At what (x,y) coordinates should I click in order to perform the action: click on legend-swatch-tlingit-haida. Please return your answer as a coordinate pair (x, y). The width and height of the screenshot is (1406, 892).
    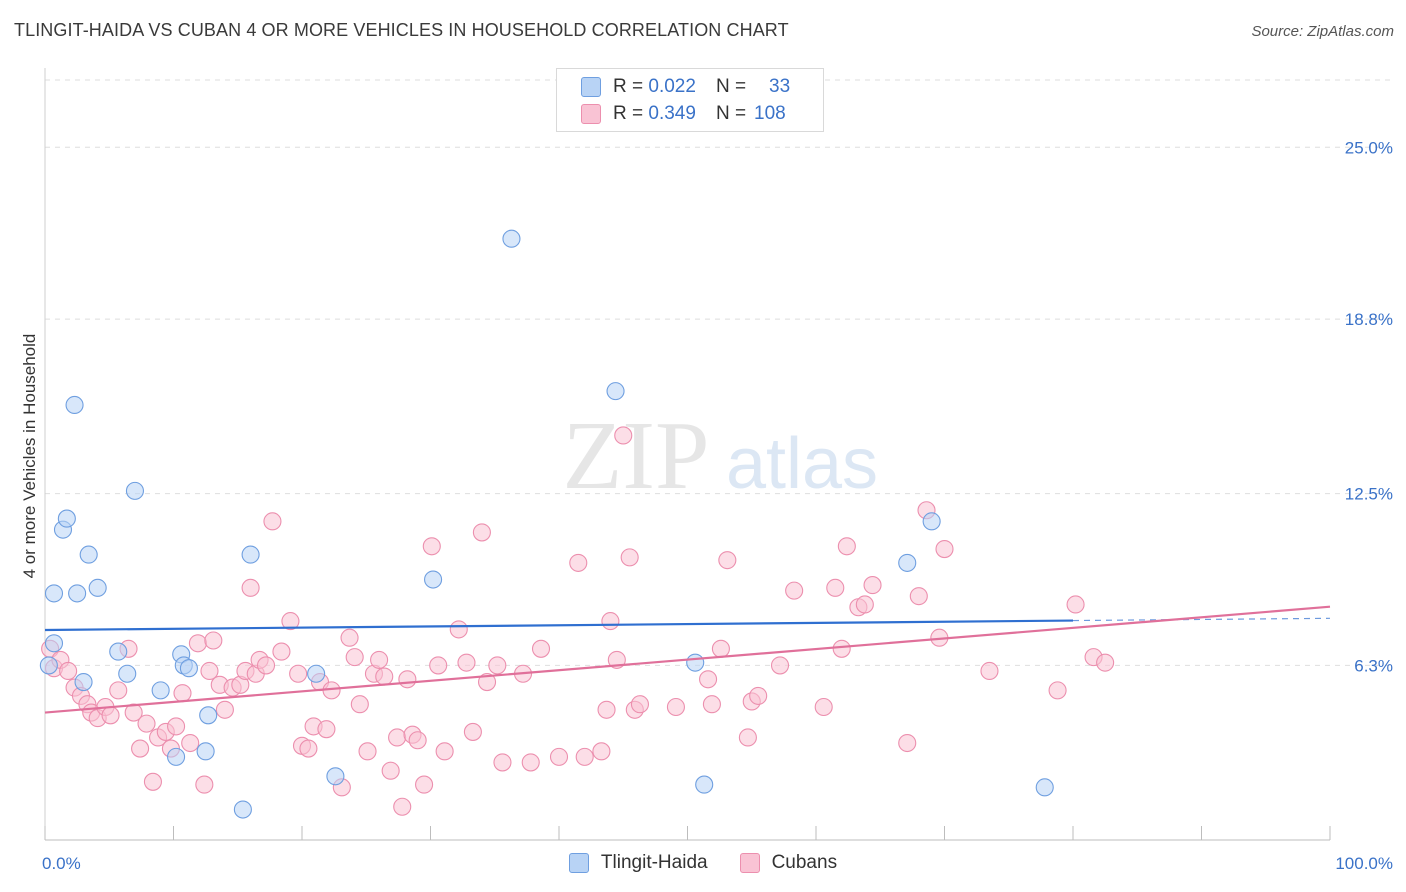
    Looking at the image, I should click on (591, 87).